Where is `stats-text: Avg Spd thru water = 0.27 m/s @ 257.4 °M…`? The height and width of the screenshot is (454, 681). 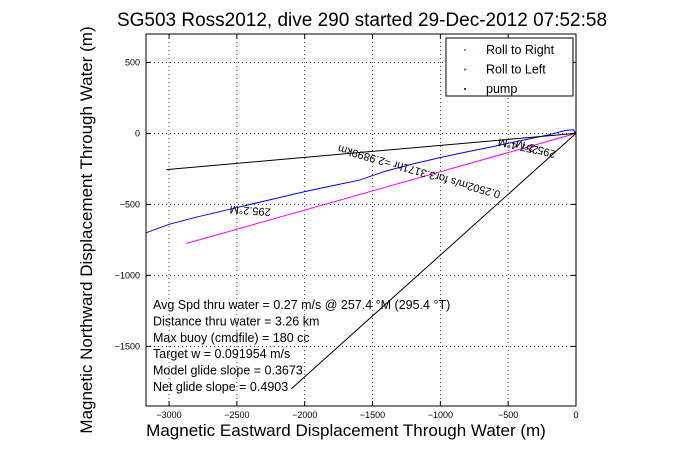
stats-text: Avg Spd thru water = 0.27 m/s @ 257.4 °M… is located at coordinates (301, 346).